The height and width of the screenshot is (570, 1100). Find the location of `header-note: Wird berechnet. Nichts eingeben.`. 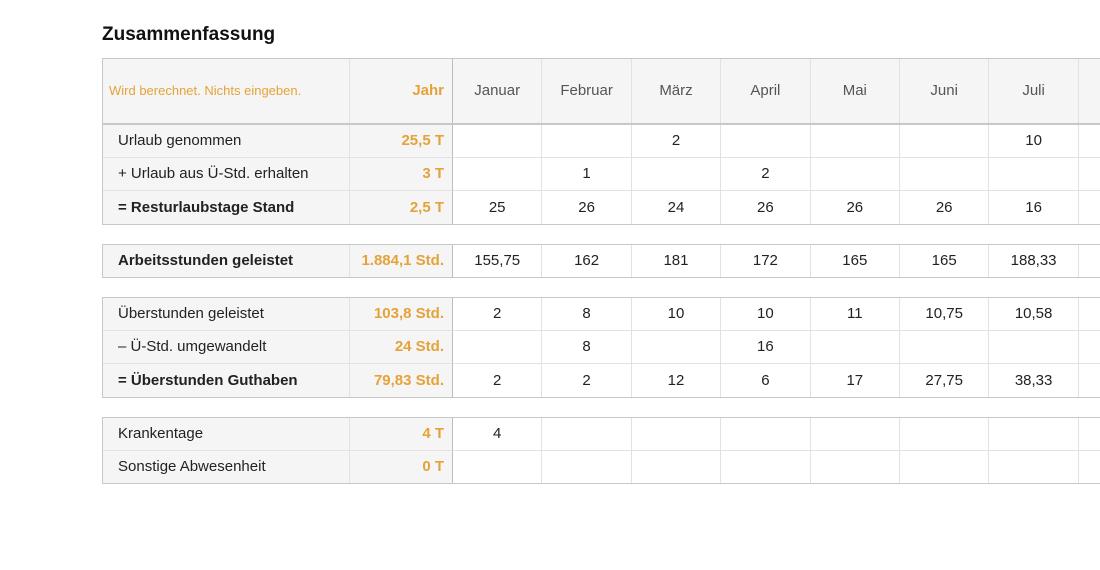

header-note: Wird berechnet. Nichts eingeben. is located at coordinates (226, 91).